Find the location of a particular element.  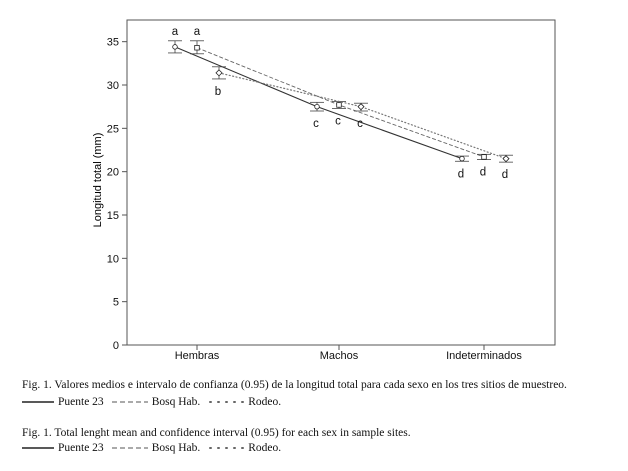

x-tick-label: Indeterminados is located at coordinates (484, 356).